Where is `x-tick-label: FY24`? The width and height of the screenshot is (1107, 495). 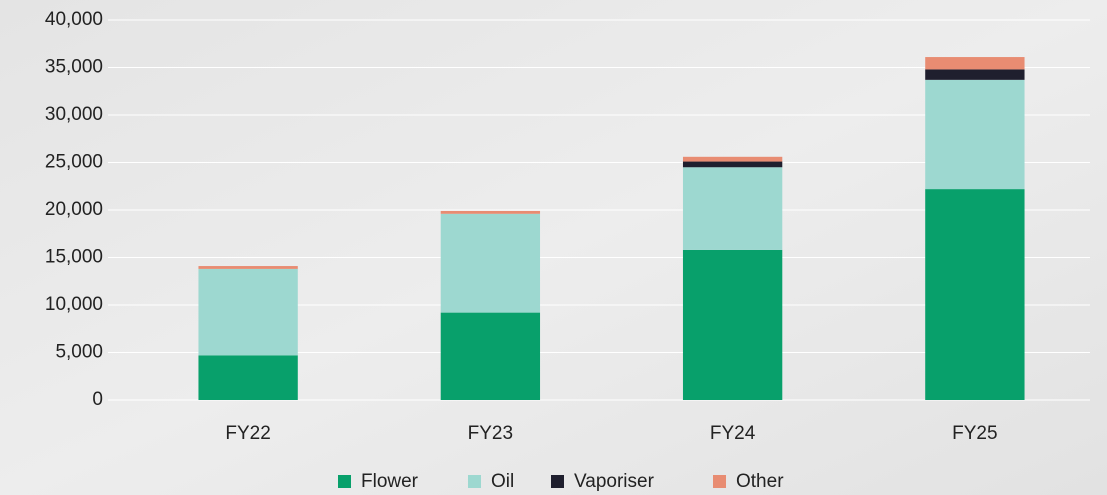 x-tick-label: FY24 is located at coordinates (733, 433).